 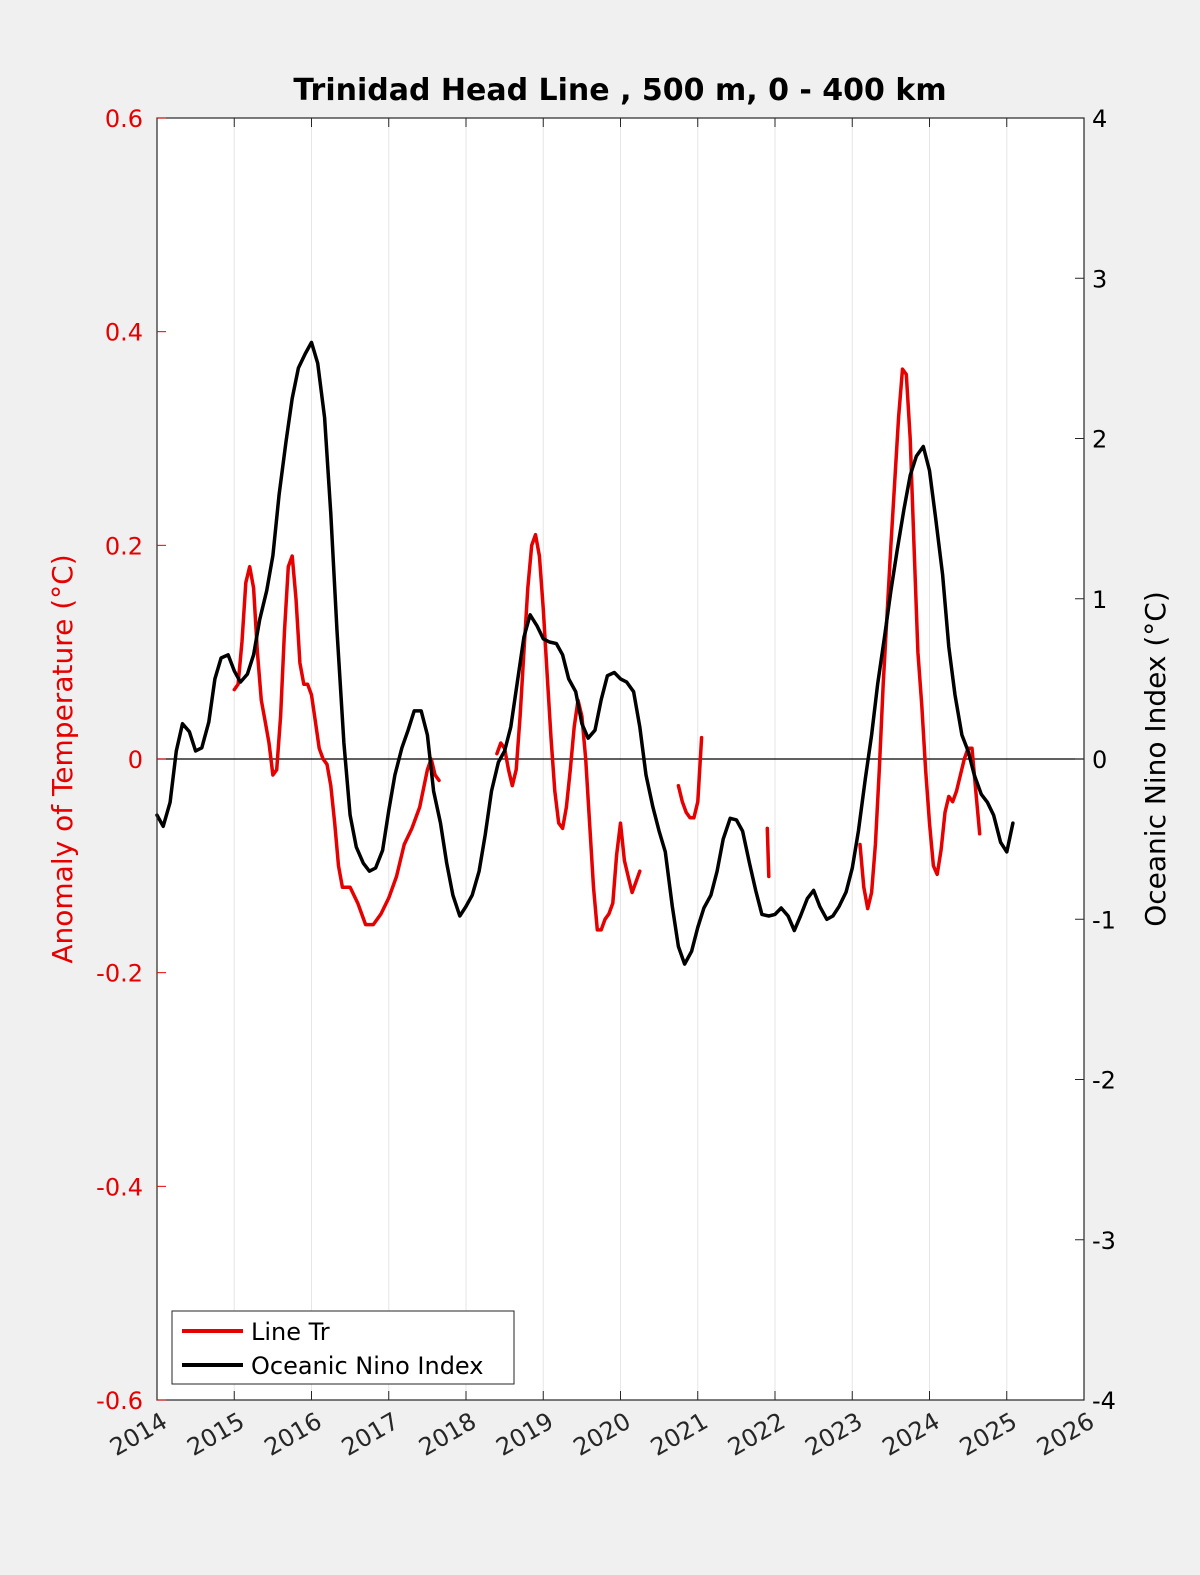 What do you see at coordinates (135, 760) in the screenshot?
I see `y-tick-label-left: 0` at bounding box center [135, 760].